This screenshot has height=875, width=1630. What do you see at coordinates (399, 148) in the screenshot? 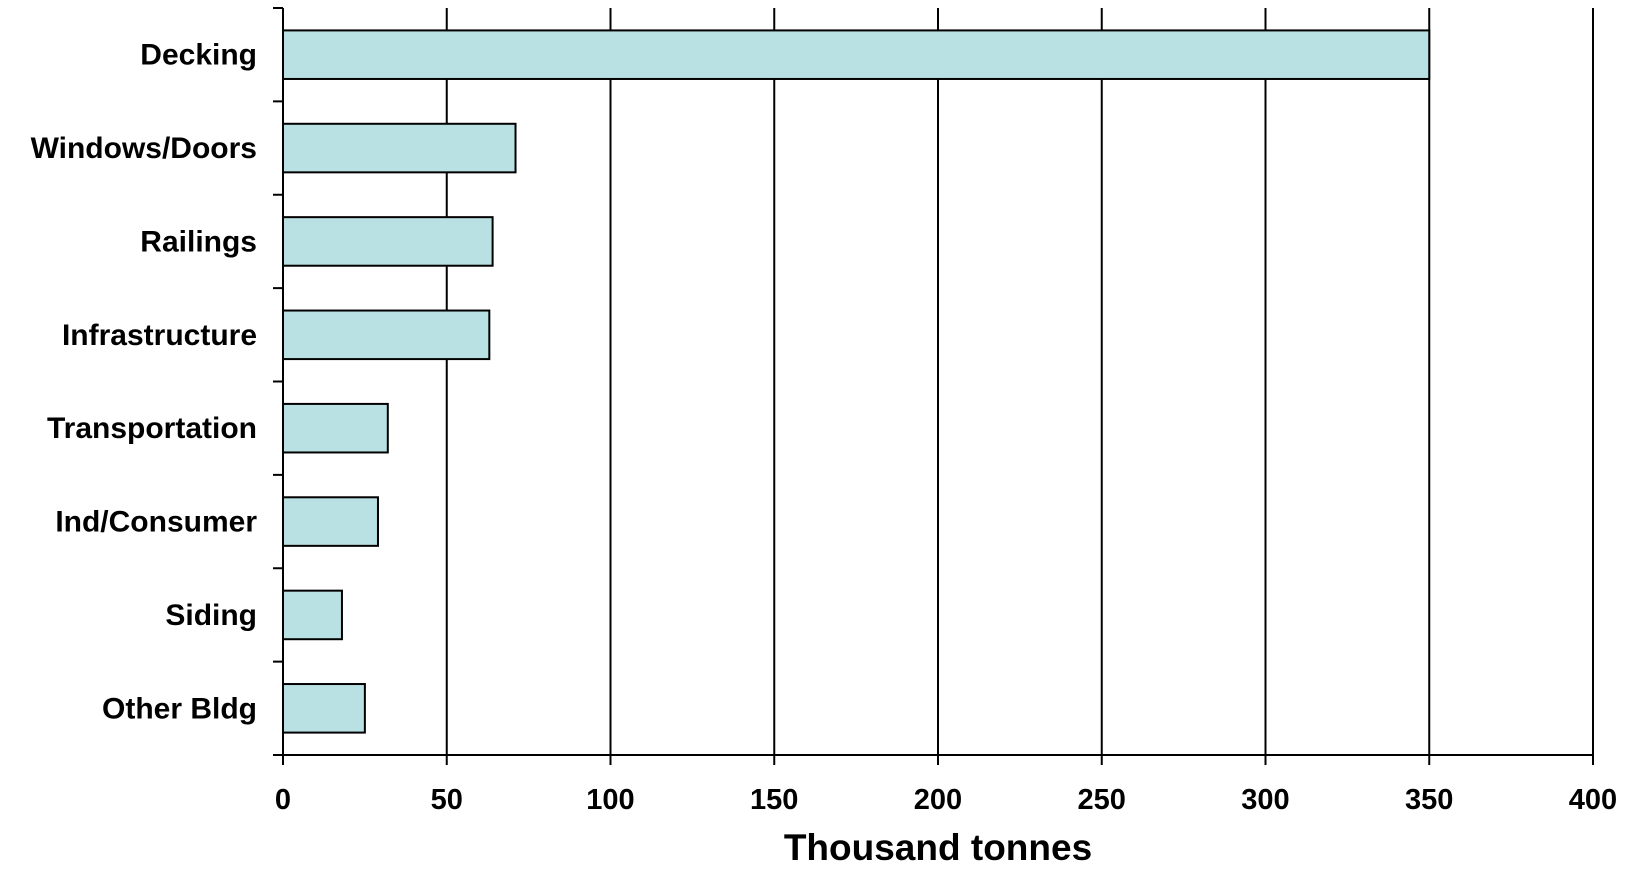
I see `bar-windows-doors` at bounding box center [399, 148].